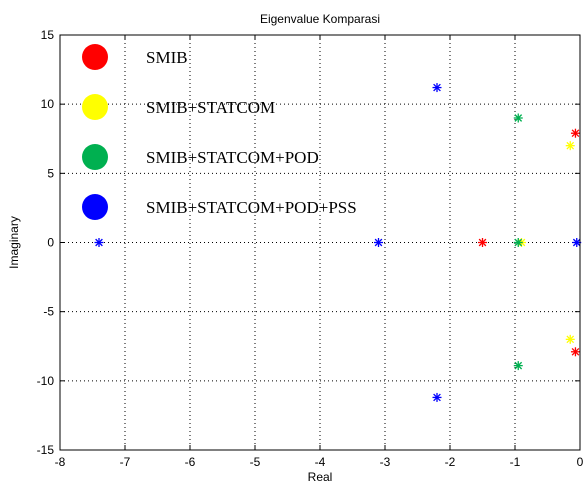 The height and width of the screenshot is (489, 583). Describe the element at coordinates (14, 242) in the screenshot. I see `y-axis-label: Imaginary` at that location.